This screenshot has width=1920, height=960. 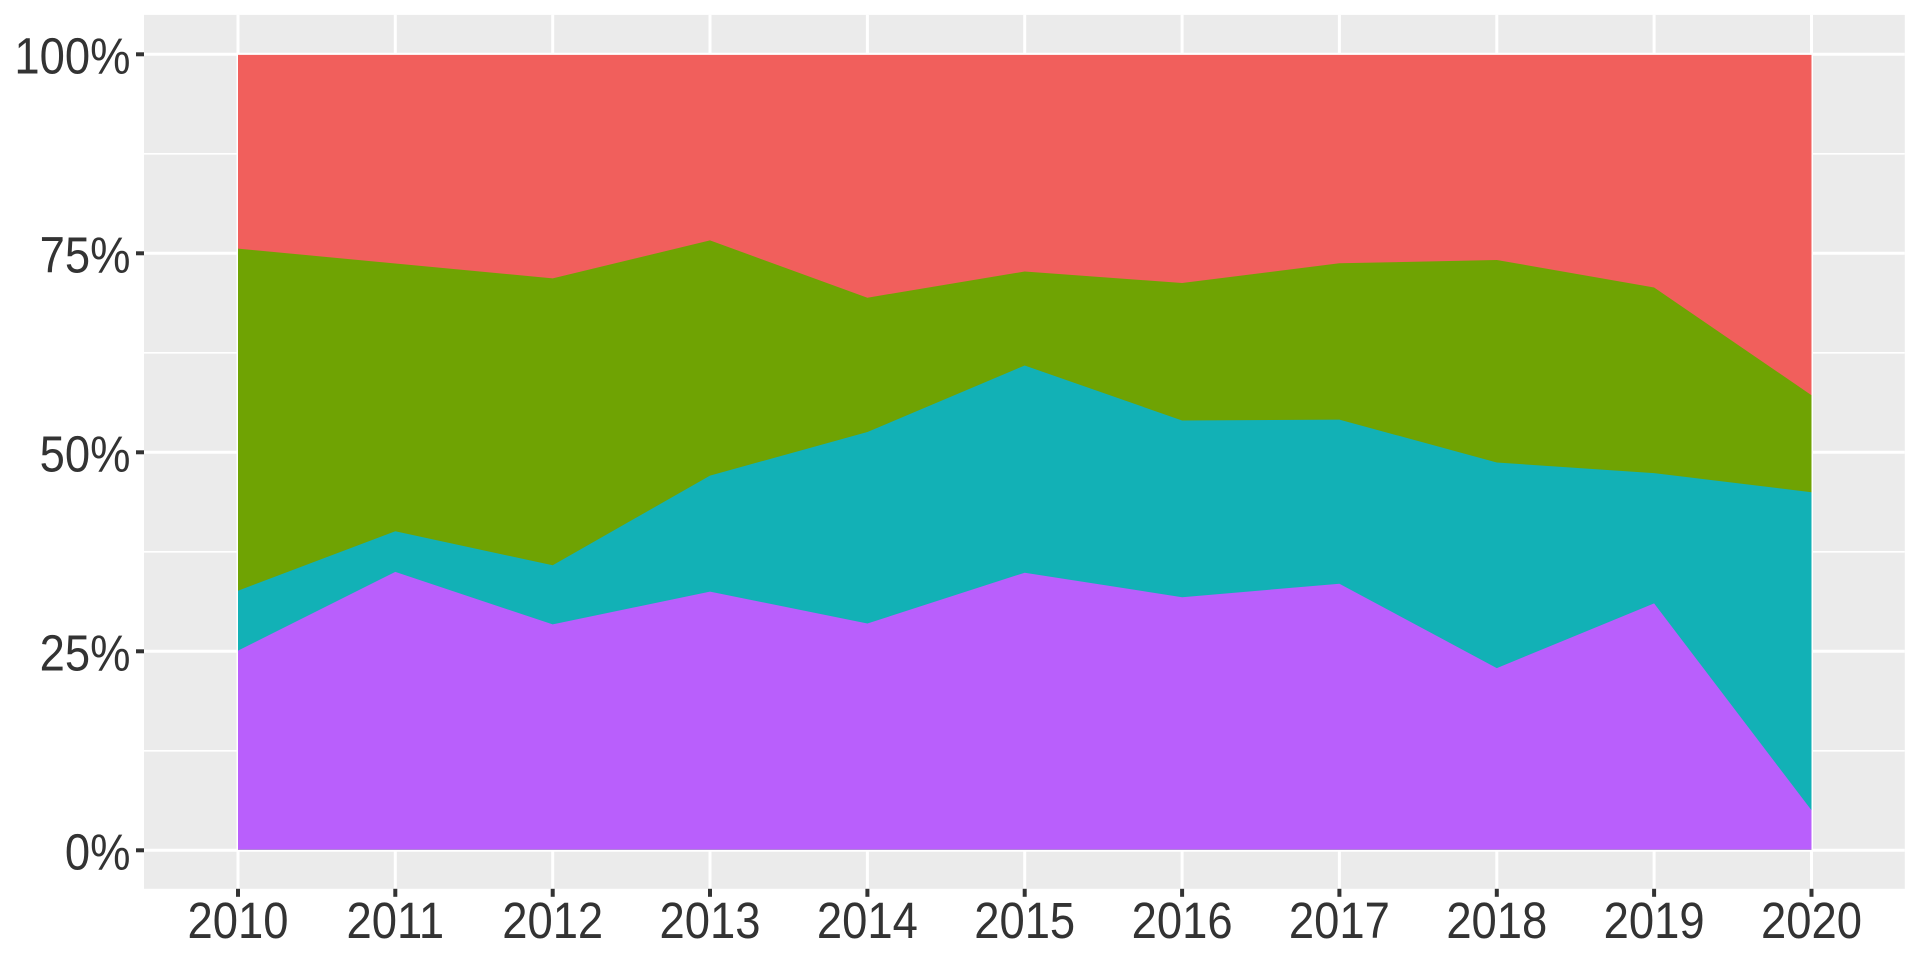 What do you see at coordinates (1024, 920) in the screenshot?
I see `svg-text: 2015` at bounding box center [1024, 920].